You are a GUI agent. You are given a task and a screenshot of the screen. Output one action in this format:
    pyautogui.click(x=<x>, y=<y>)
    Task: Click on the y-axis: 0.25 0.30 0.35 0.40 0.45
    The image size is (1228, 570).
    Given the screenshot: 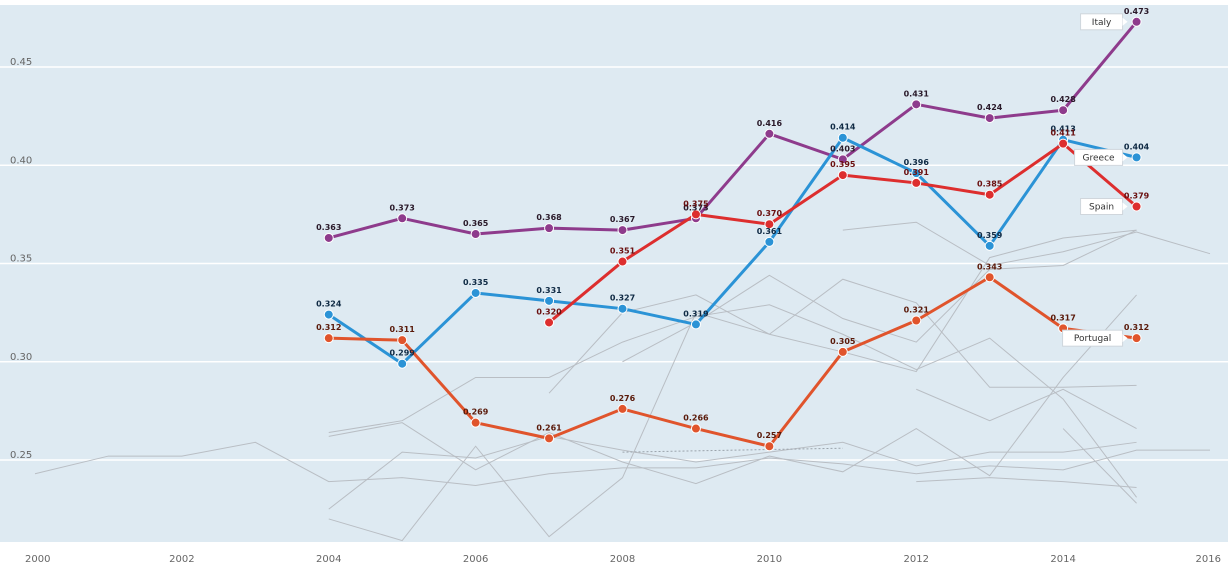 What is the action you would take?
    pyautogui.click(x=21, y=259)
    